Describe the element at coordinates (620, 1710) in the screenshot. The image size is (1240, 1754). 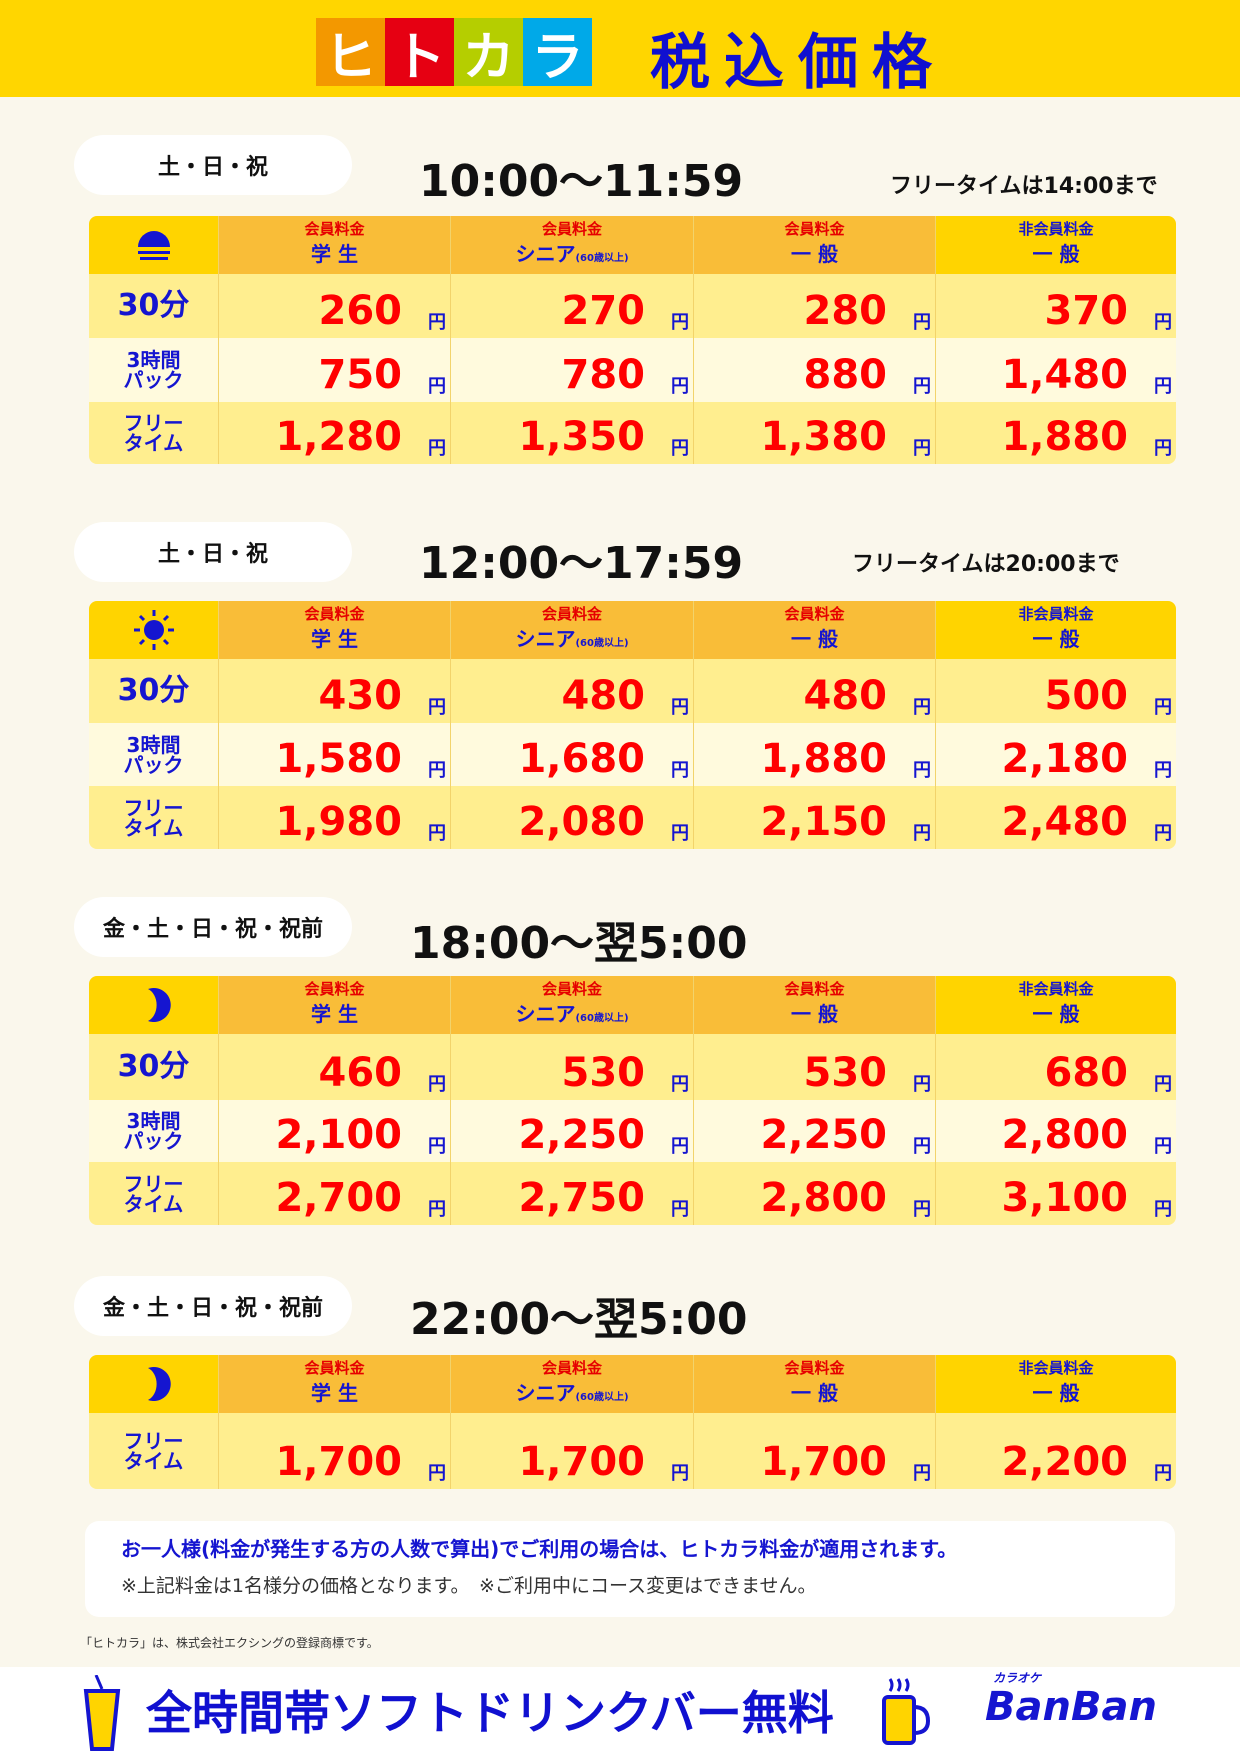
I see `drink-bar-banner: 全時間帯ソフトドリンクバー無料 カラオケ BanBan` at that location.